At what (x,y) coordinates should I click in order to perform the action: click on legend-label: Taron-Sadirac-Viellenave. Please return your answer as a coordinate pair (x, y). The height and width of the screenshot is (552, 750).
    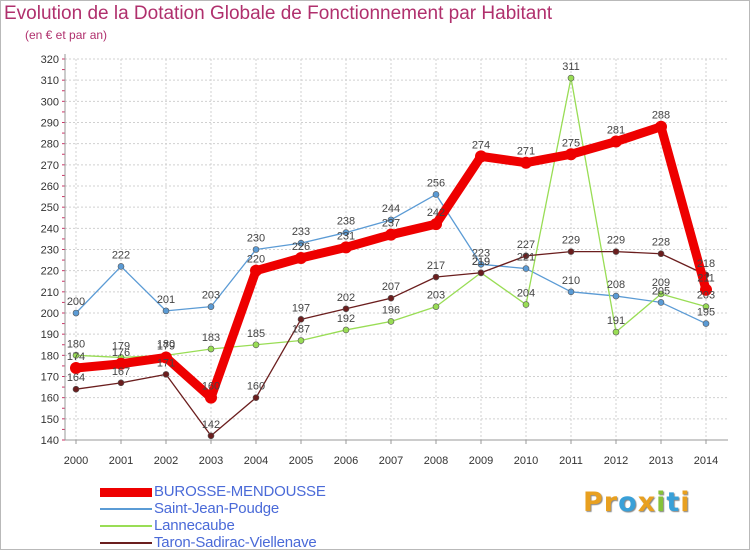
    Looking at the image, I should click on (235, 542).